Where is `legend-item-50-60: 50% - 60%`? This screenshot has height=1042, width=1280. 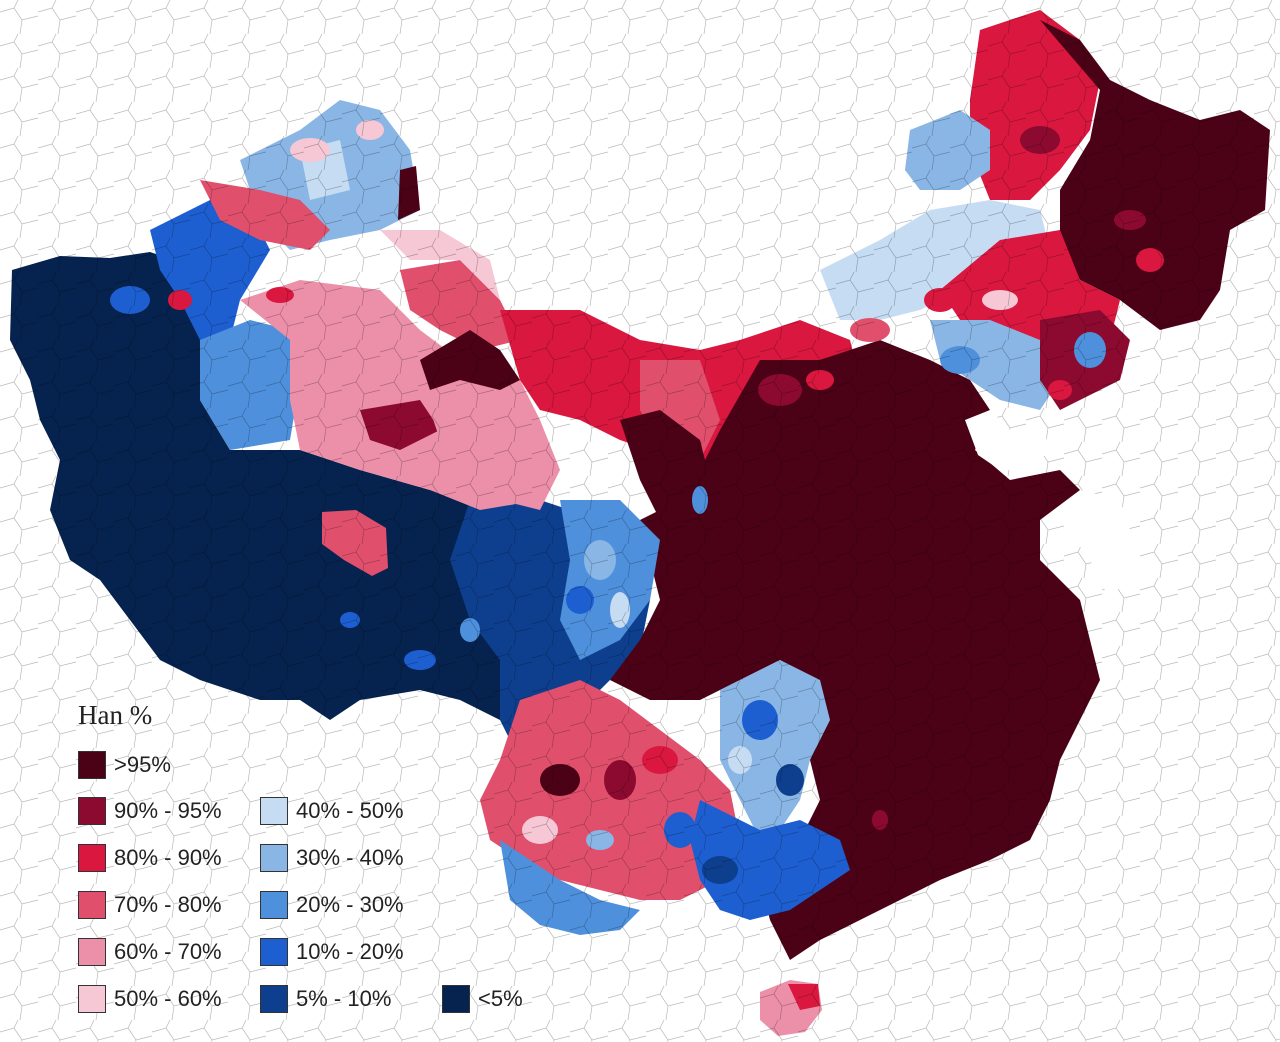 legend-item-50-60: 50% - 60% is located at coordinates (150, 999).